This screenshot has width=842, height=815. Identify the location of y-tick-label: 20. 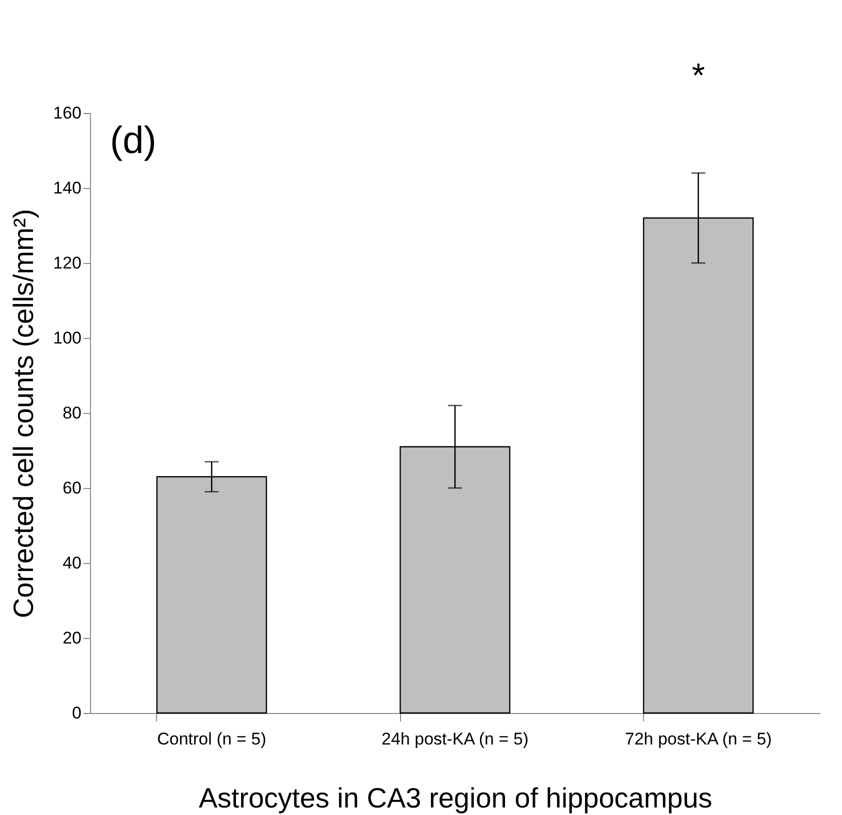
(72, 638).